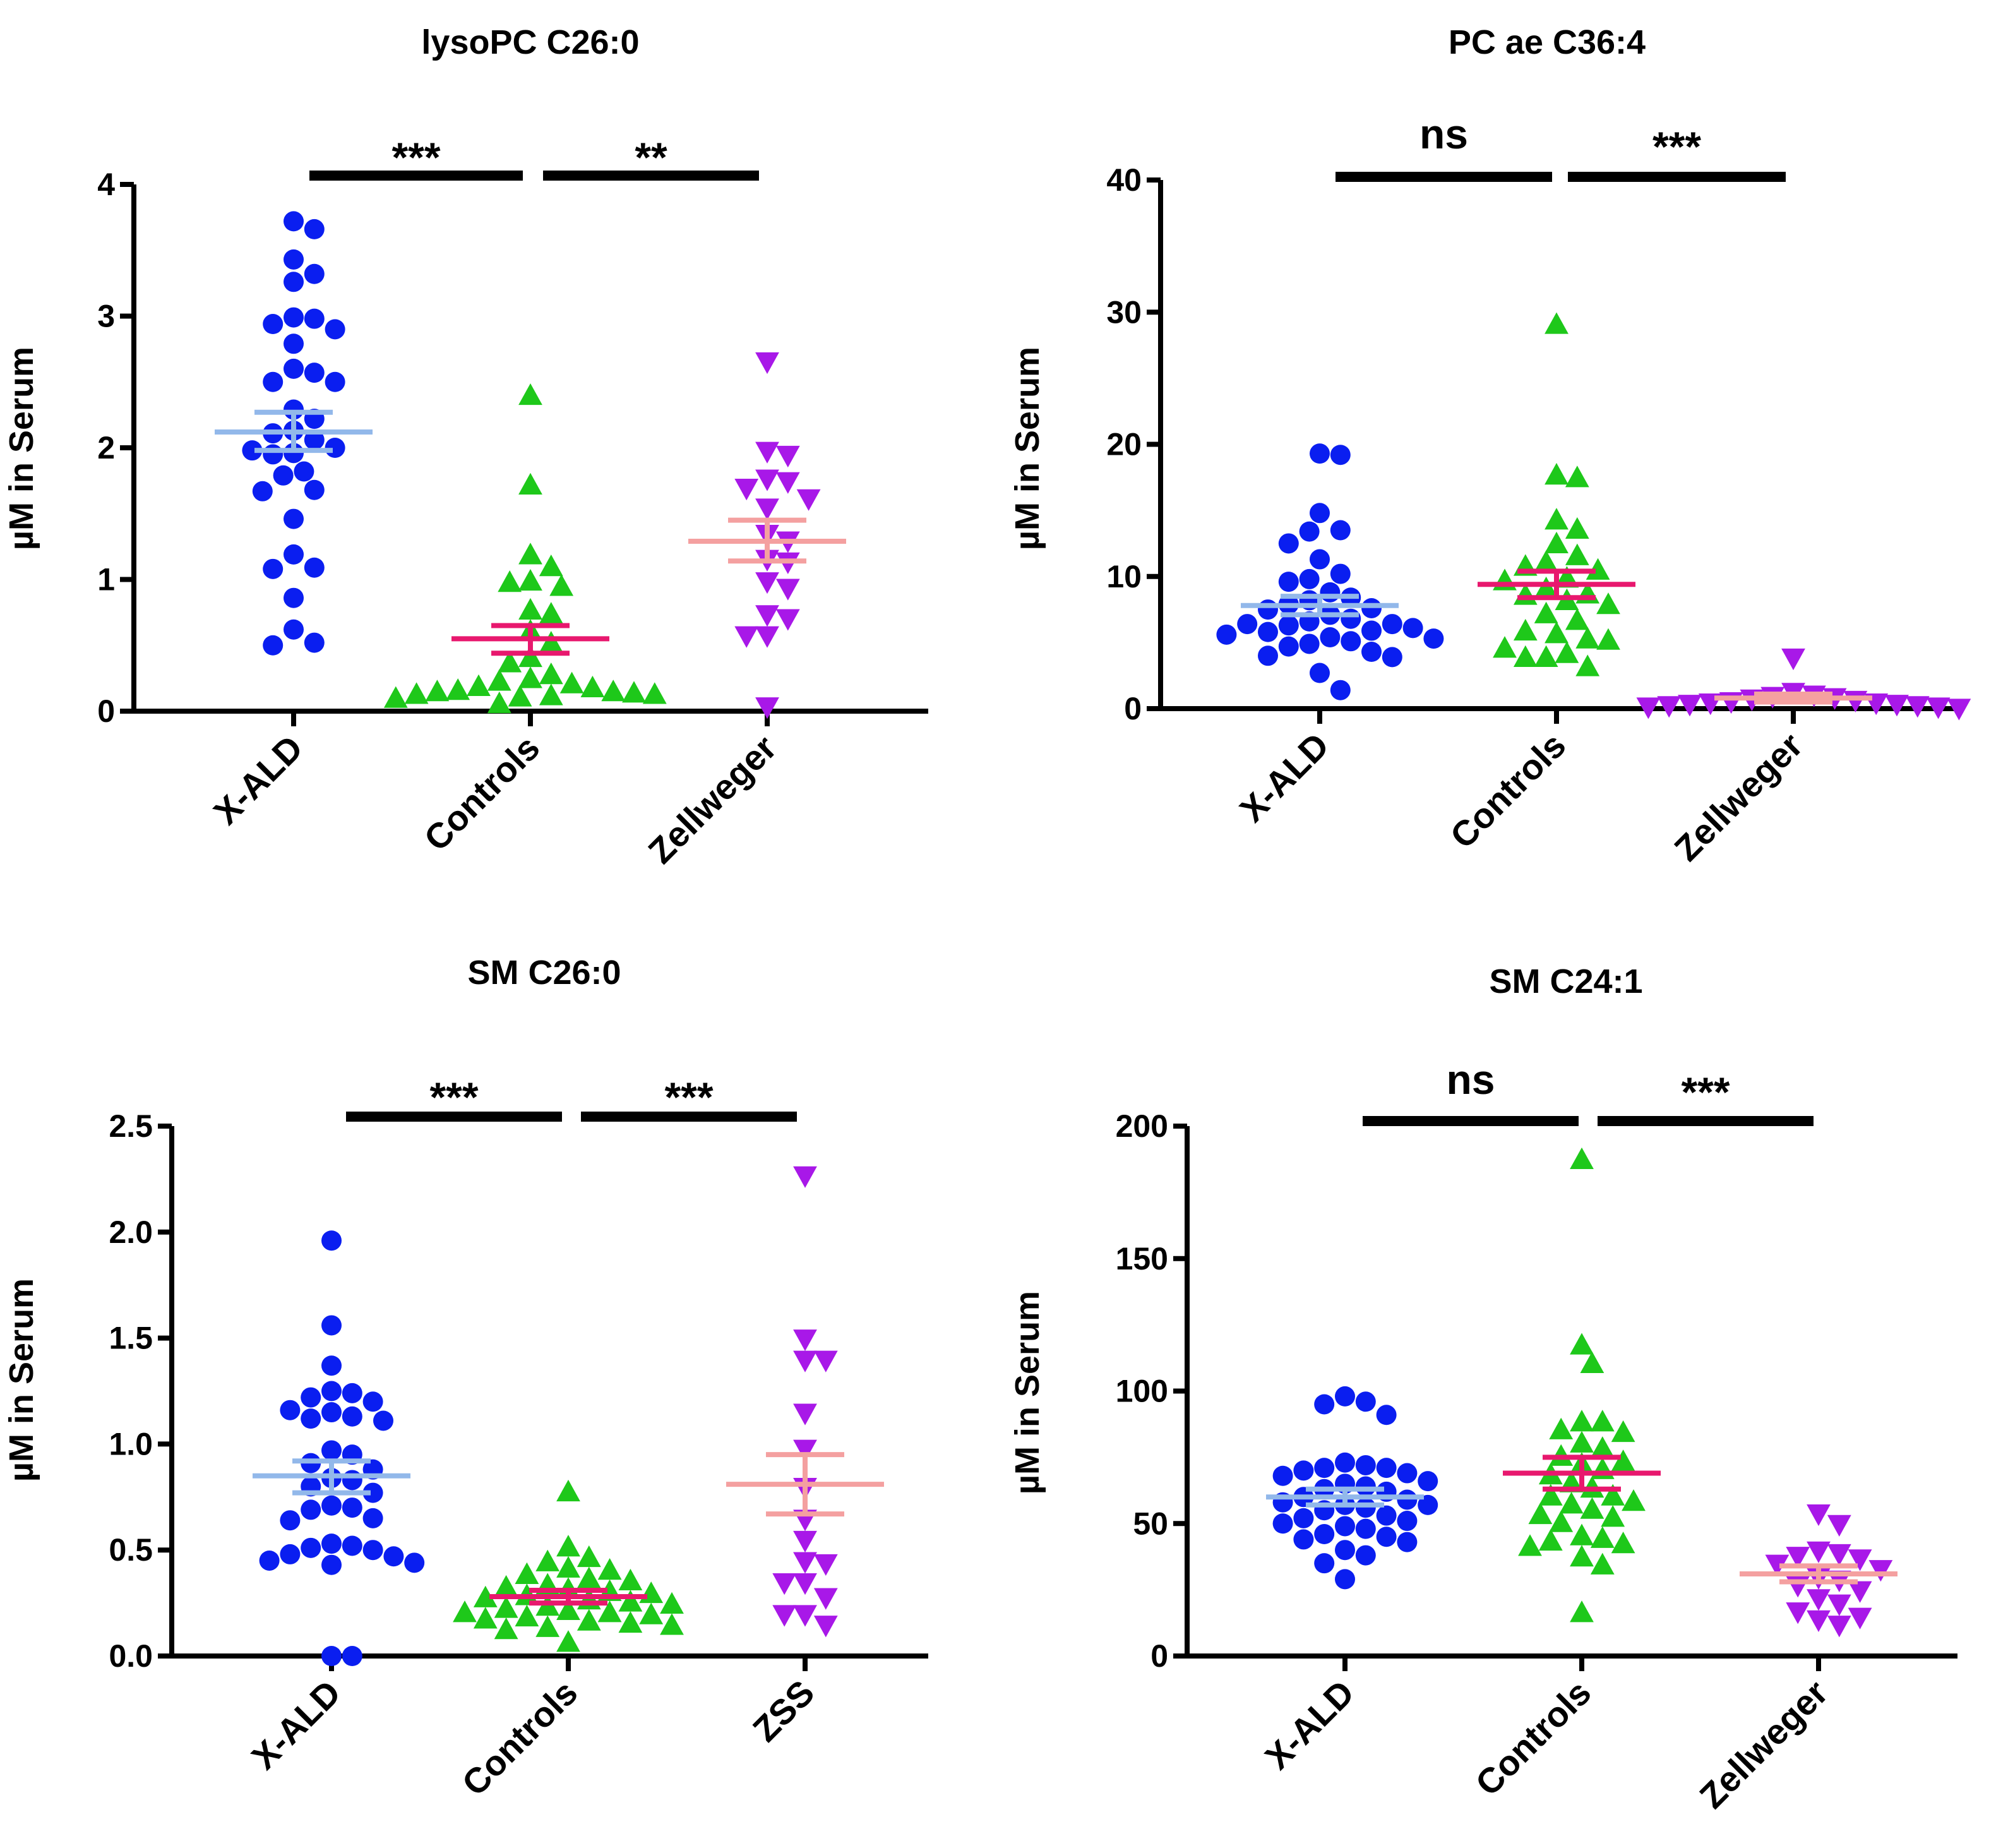  What do you see at coordinates (530, 42) in the screenshot?
I see `chart-title: lysoPC C26:0` at bounding box center [530, 42].